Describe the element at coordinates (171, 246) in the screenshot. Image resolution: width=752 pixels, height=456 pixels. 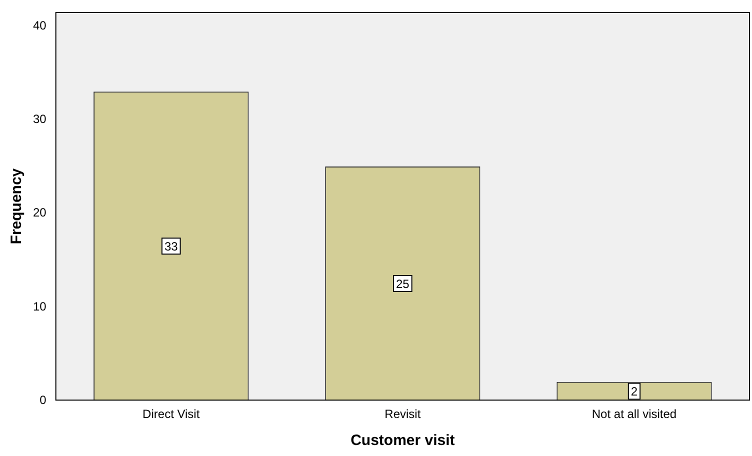
I see `data-label: 33` at that location.